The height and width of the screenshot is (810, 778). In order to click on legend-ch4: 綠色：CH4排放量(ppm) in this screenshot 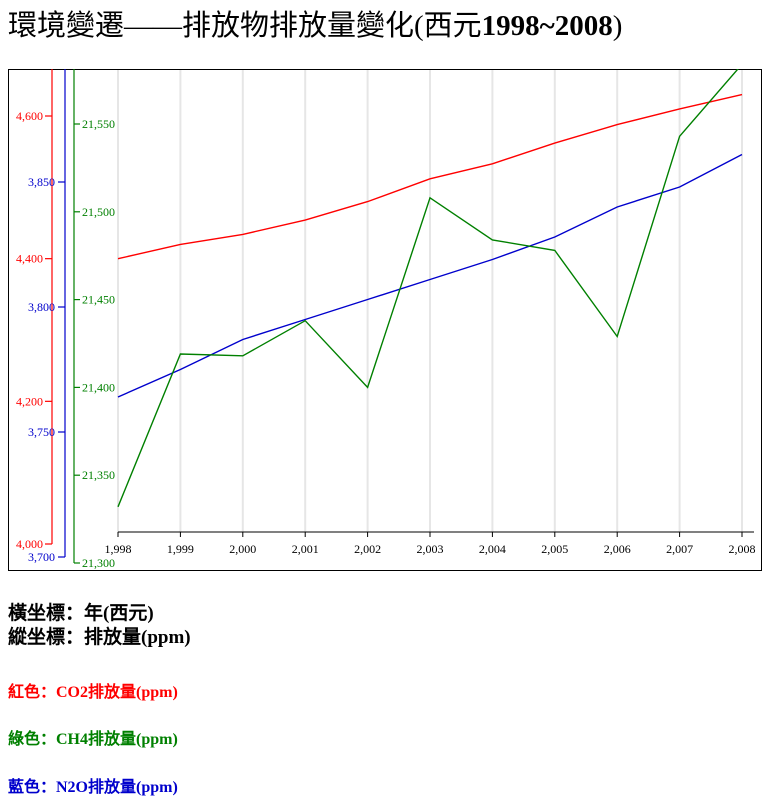, I will do `click(93, 739)`.